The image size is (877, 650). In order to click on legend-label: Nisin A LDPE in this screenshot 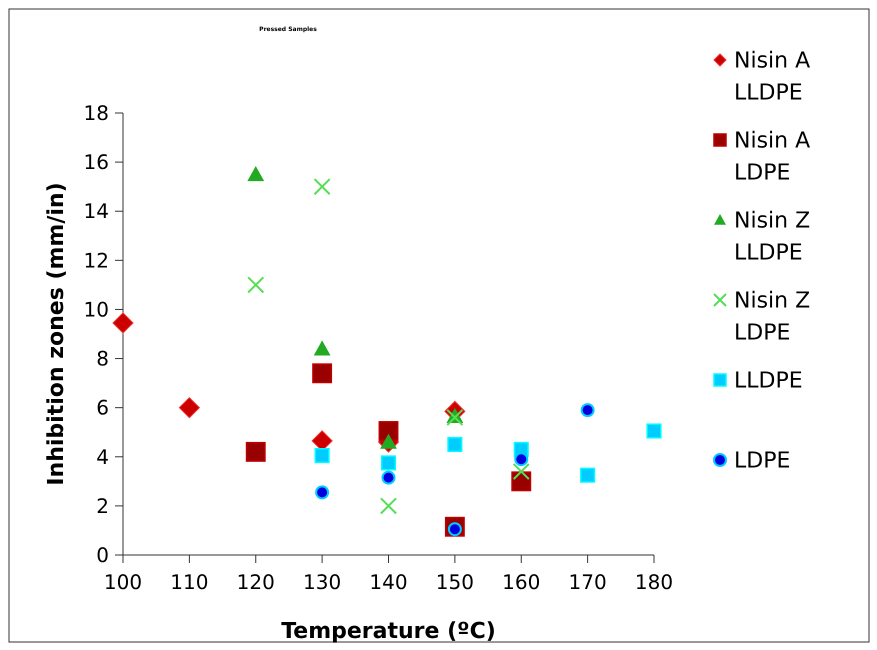, I will do `click(772, 157)`.